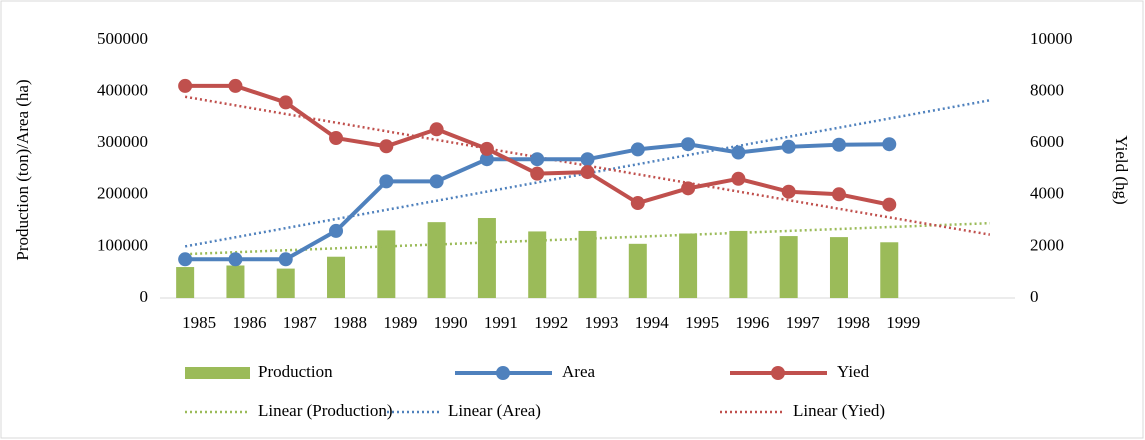 This screenshot has width=1145, height=440. Describe the element at coordinates (451, 322) in the screenshot. I see `x-tick-label: 1990` at that location.